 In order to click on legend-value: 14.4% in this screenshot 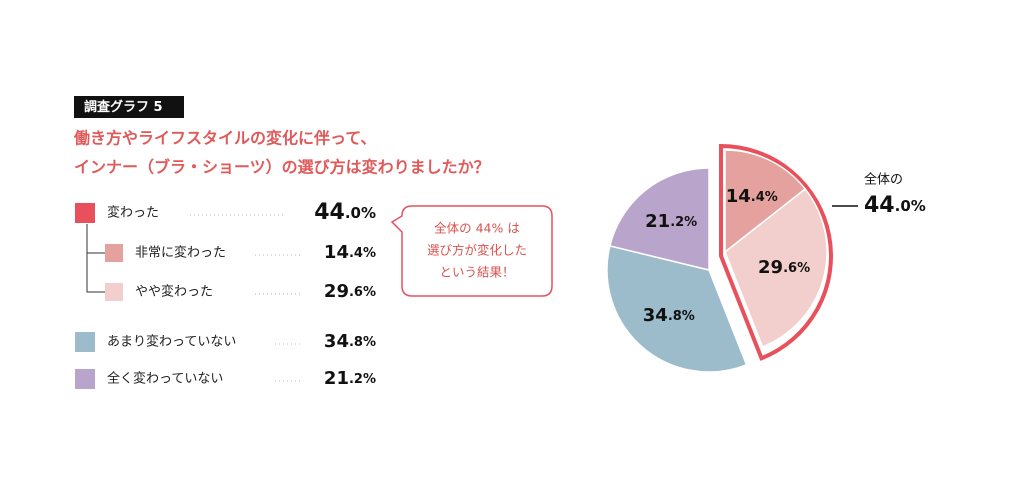, I will do `click(350, 252)`.